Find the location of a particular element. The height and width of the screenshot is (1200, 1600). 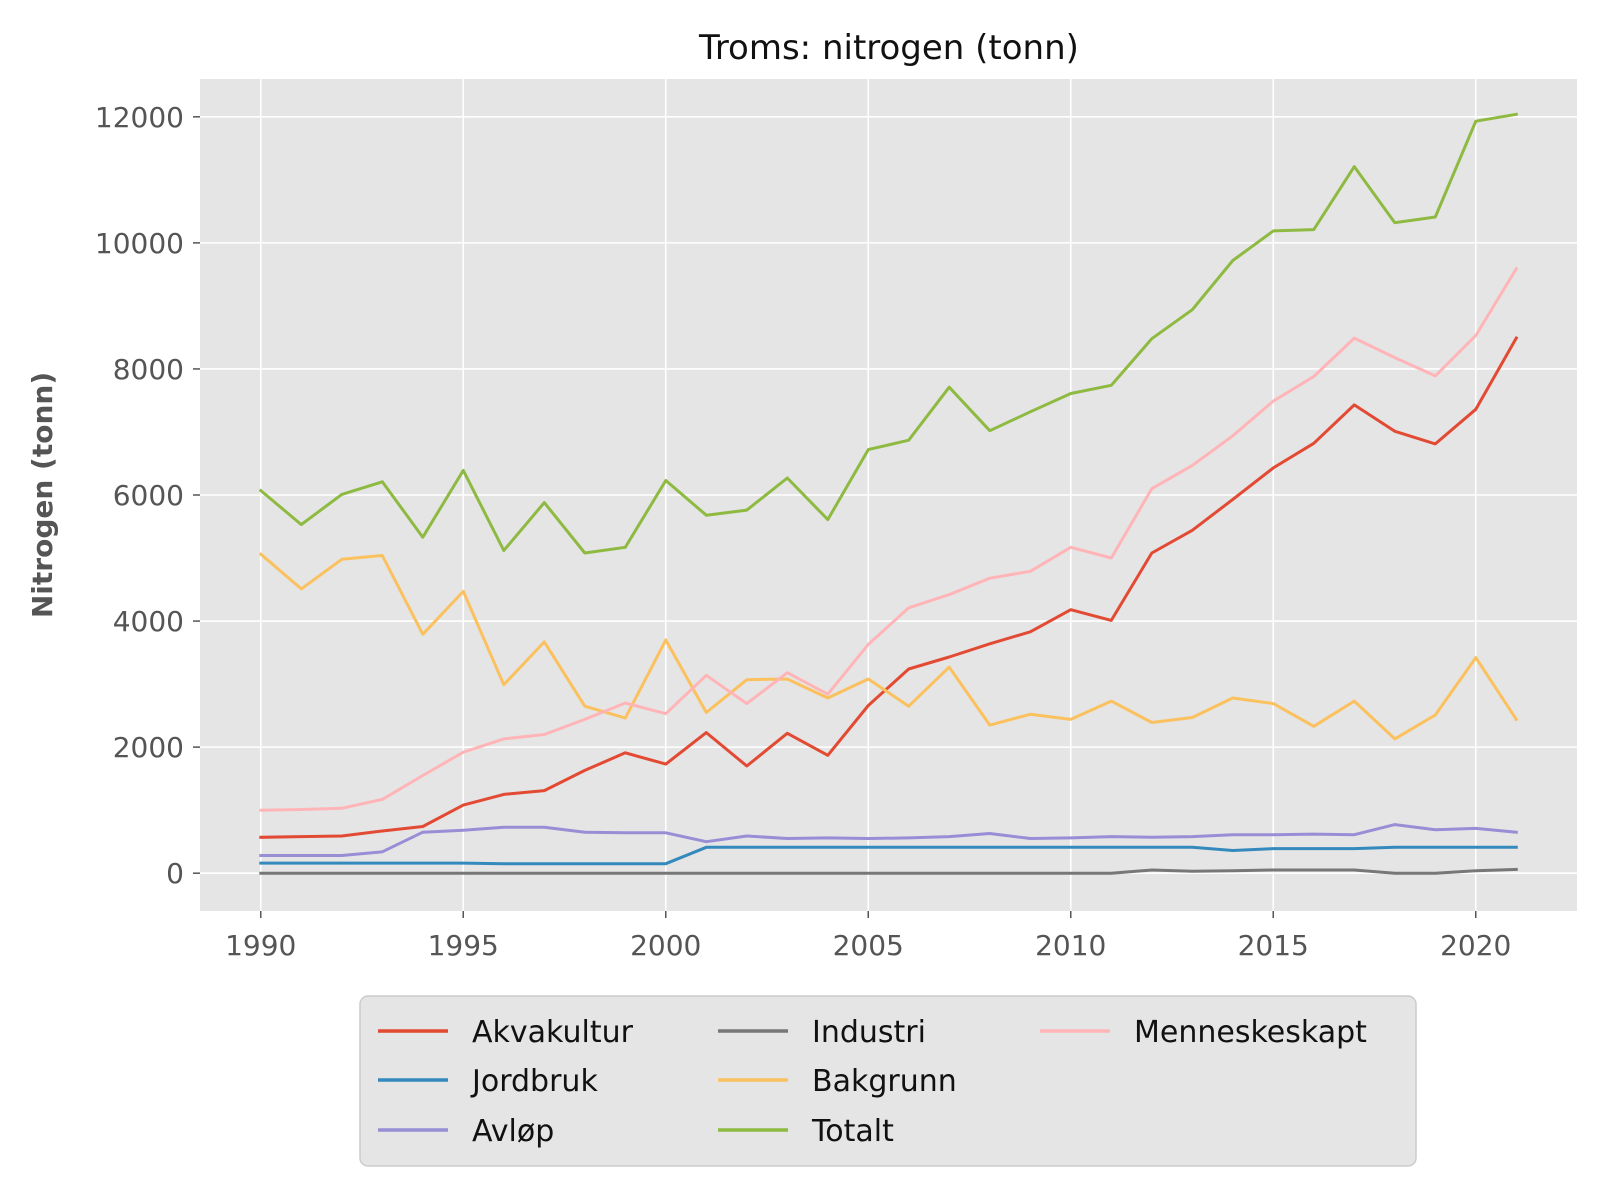

legend-box is located at coordinates (888, 1081).